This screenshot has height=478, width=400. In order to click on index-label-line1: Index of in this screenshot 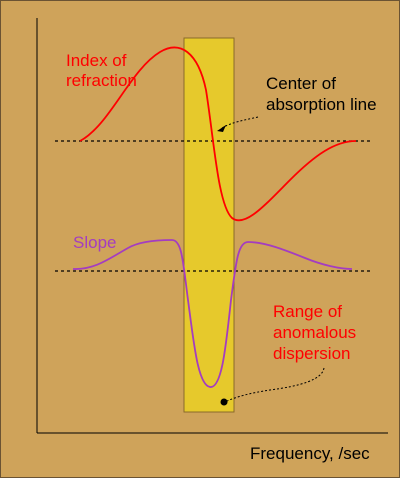, I will do `click(96, 60)`.